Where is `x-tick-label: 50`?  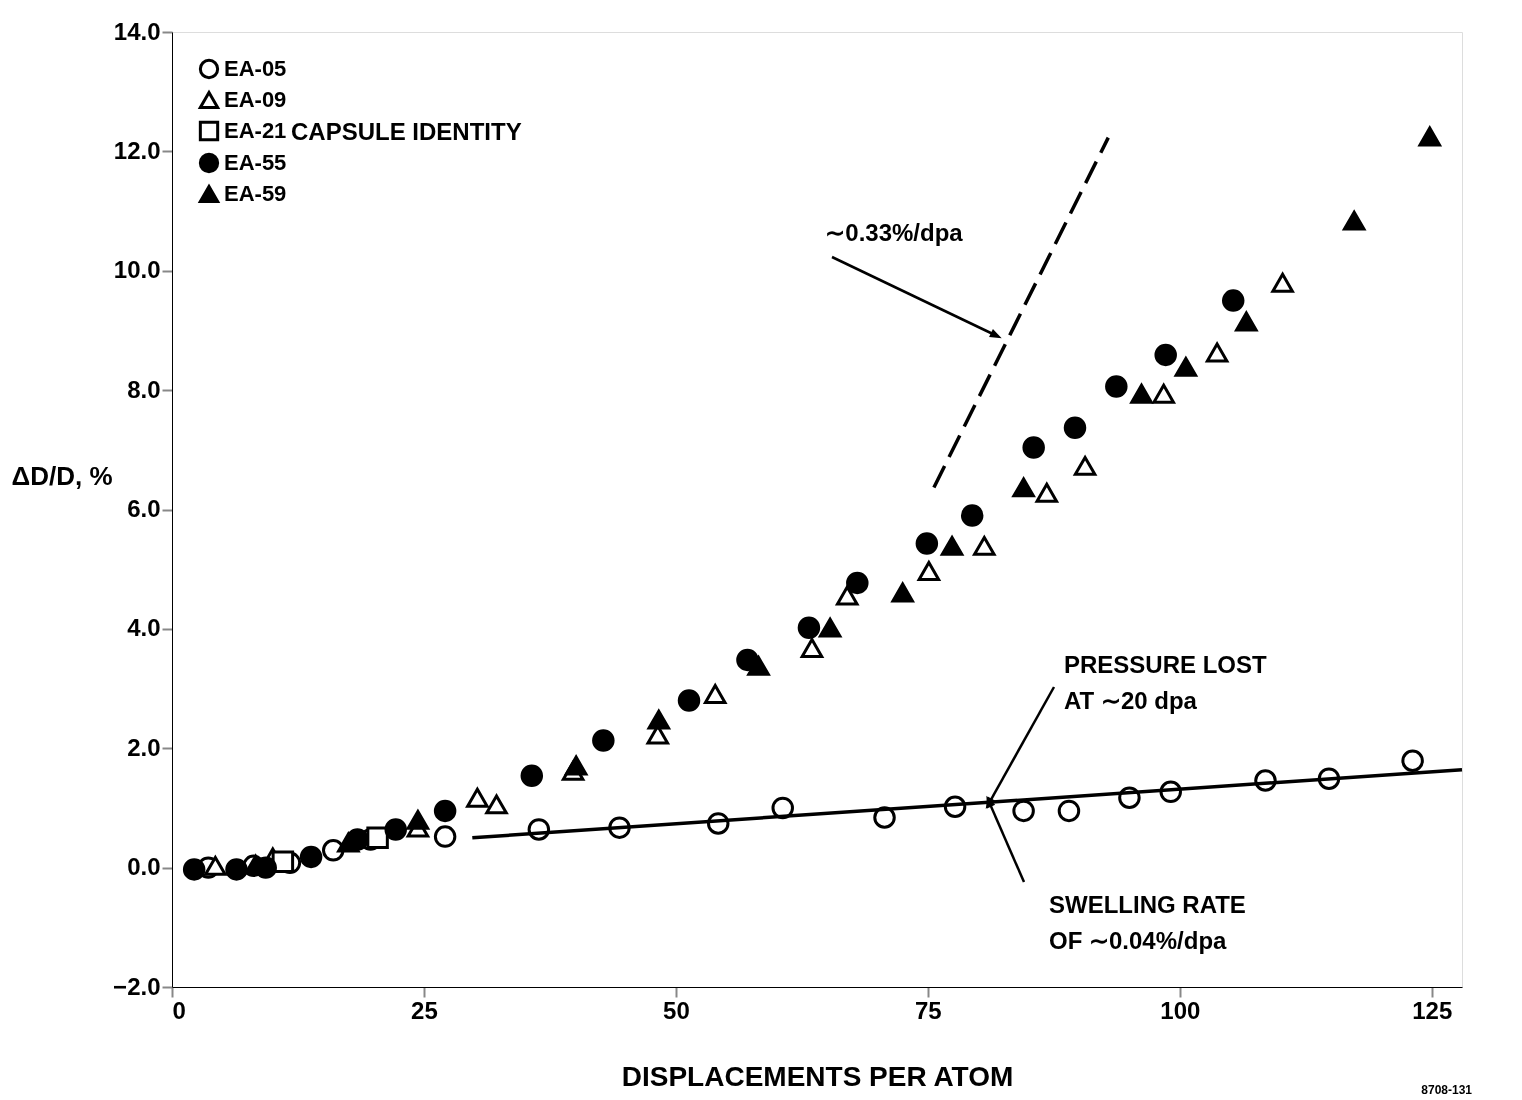
x-tick-label: 50 is located at coordinates (676, 1010).